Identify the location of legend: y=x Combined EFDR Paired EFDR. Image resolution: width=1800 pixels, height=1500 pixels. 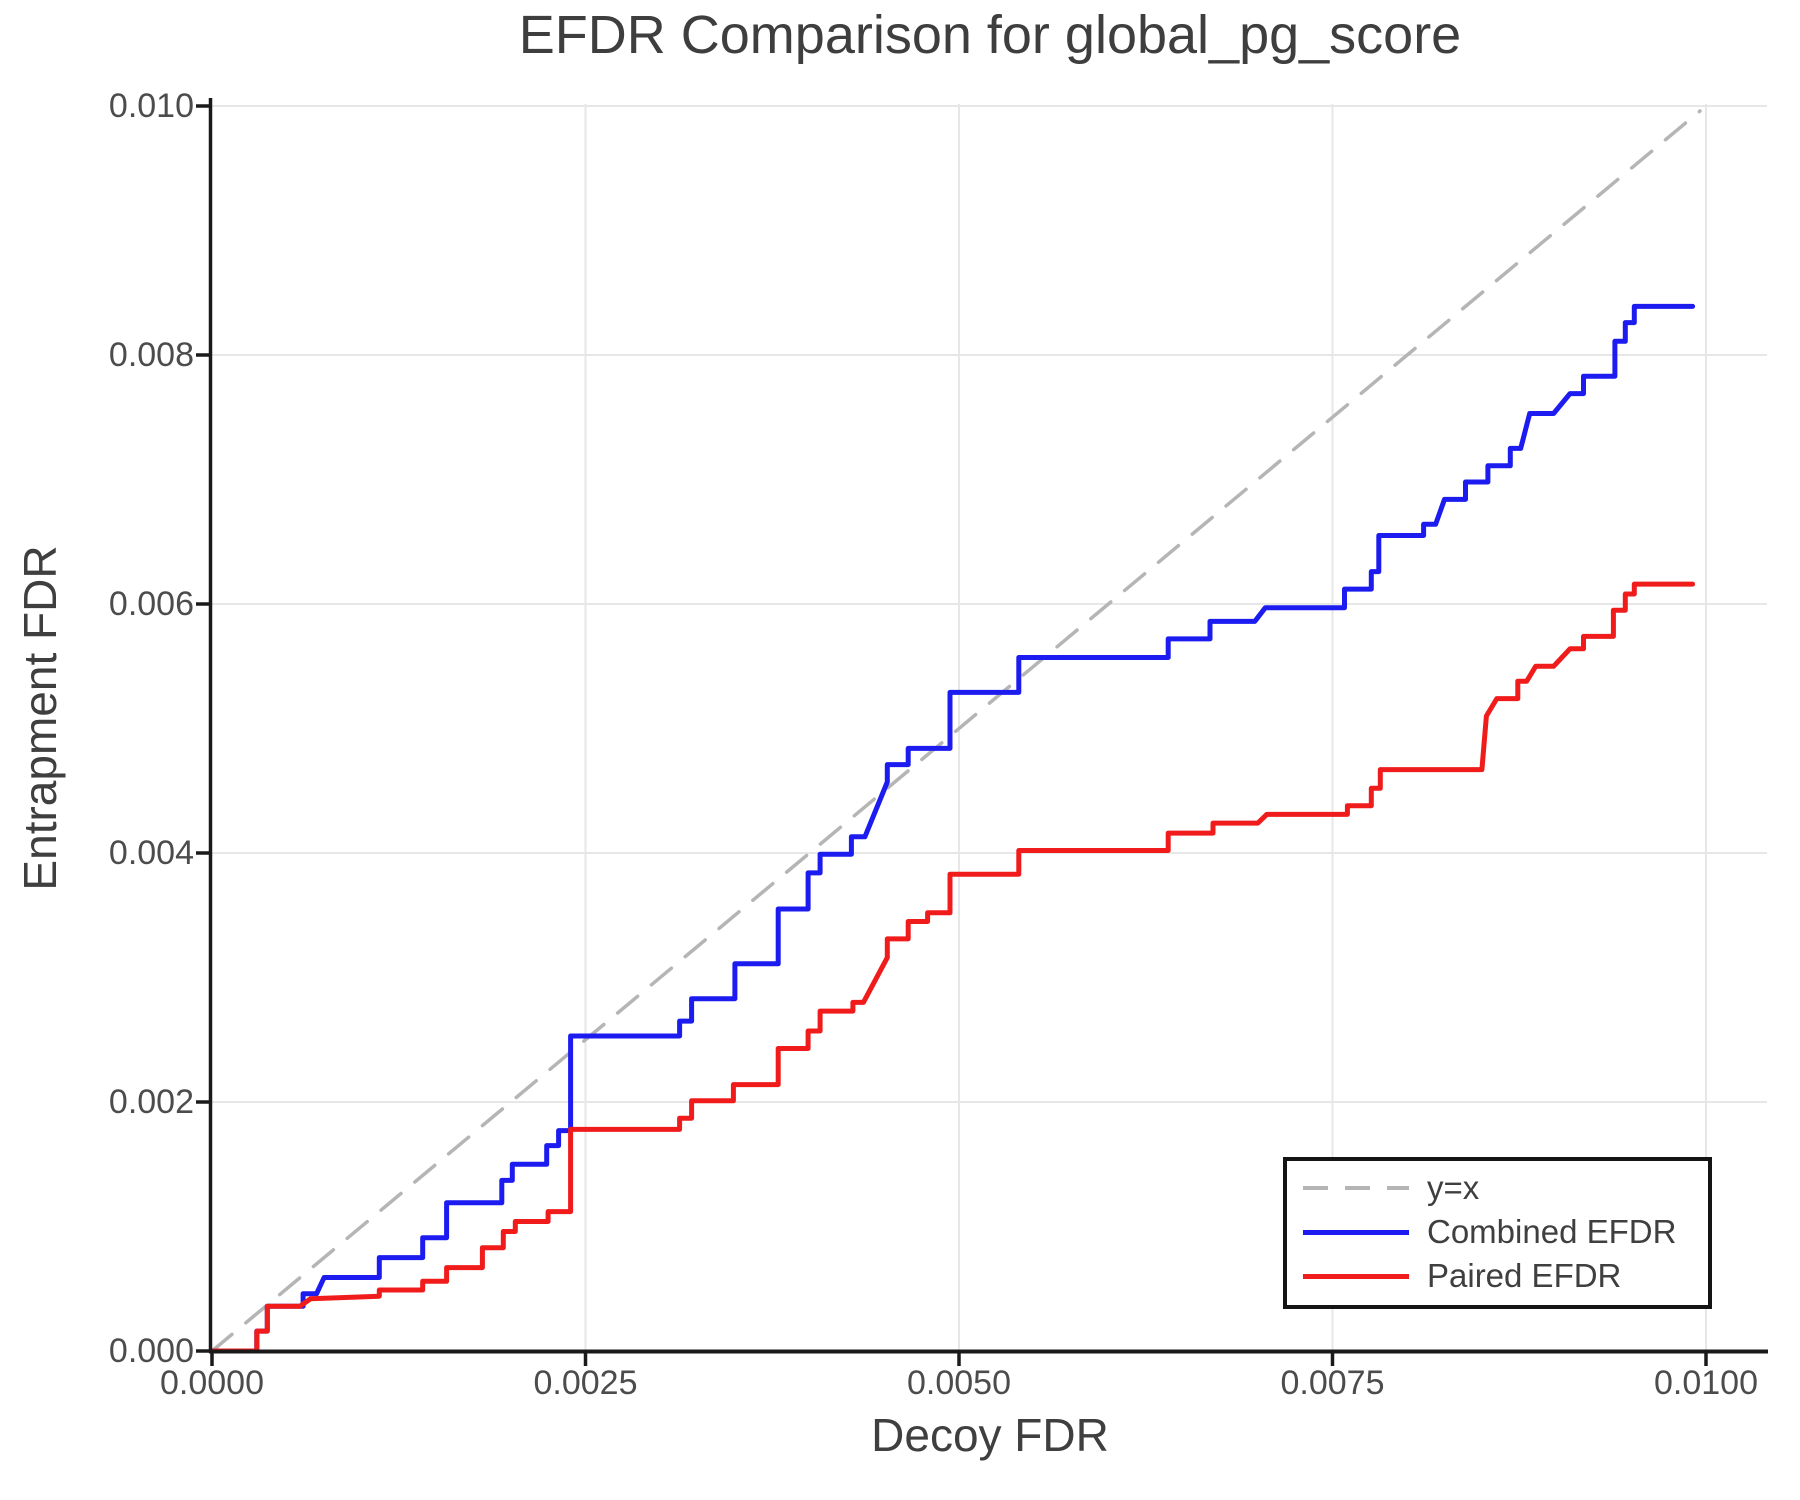
(1497, 1233).